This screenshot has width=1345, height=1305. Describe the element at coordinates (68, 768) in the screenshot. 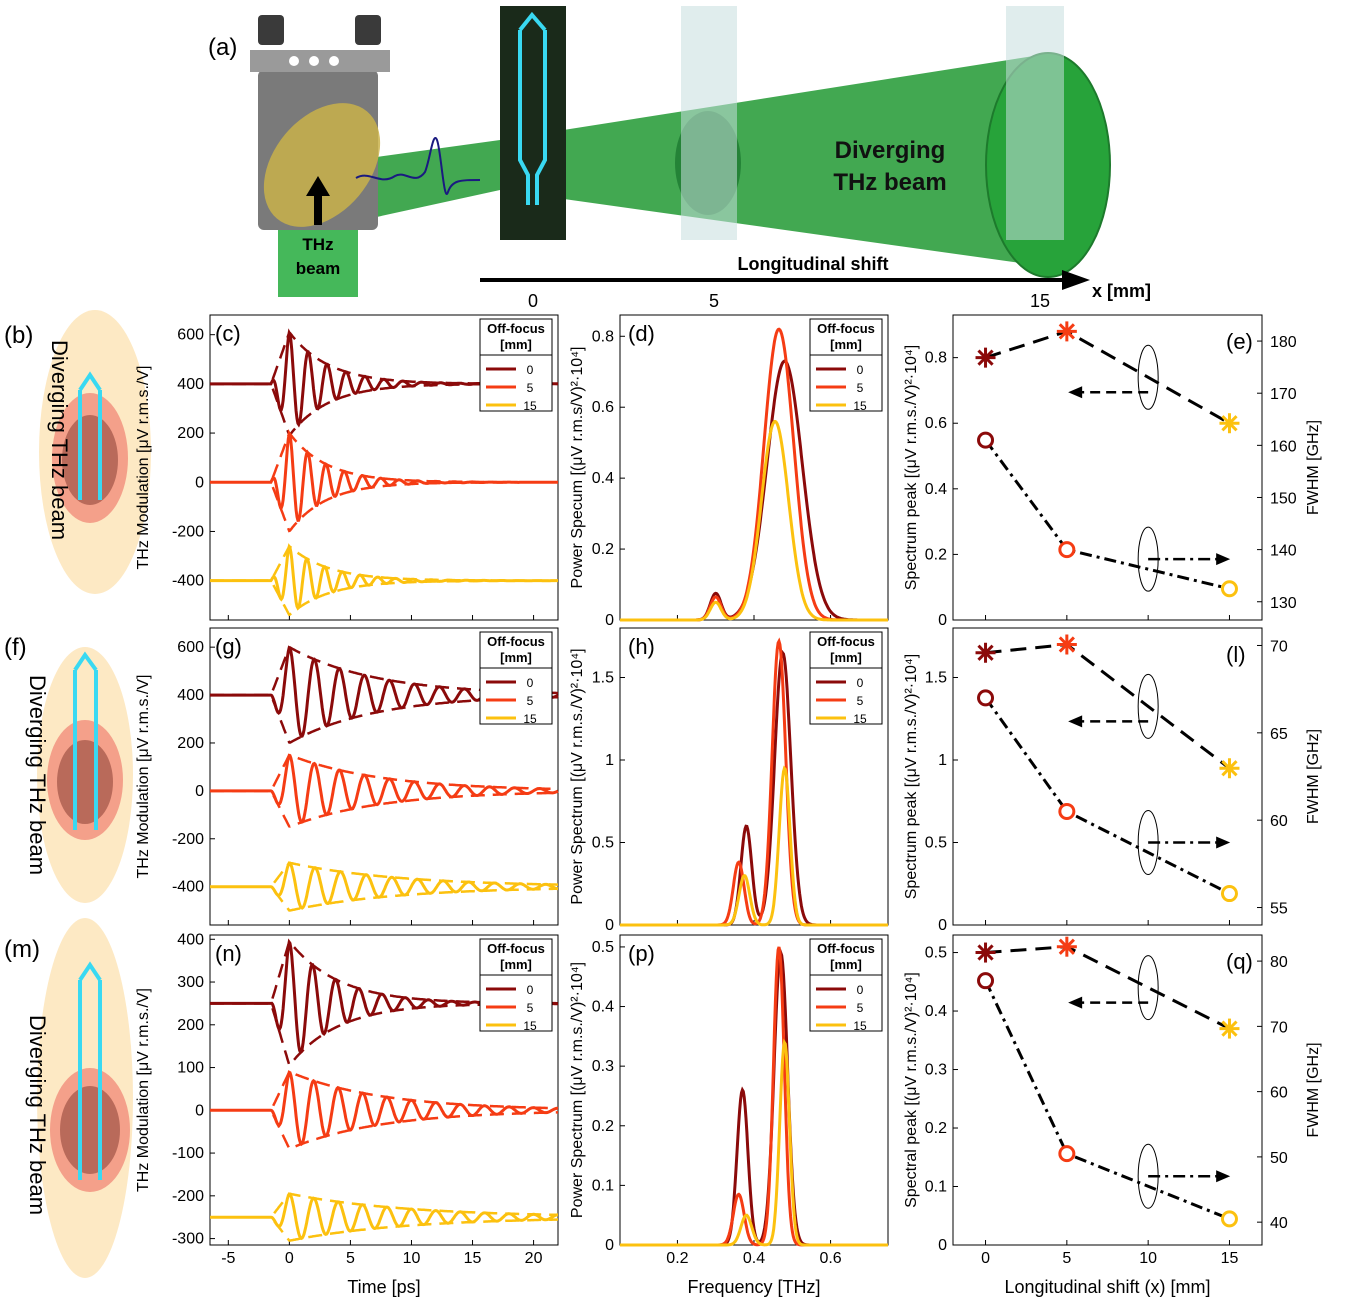

I see `side-row-2: (f) Diverging THz beam` at that location.